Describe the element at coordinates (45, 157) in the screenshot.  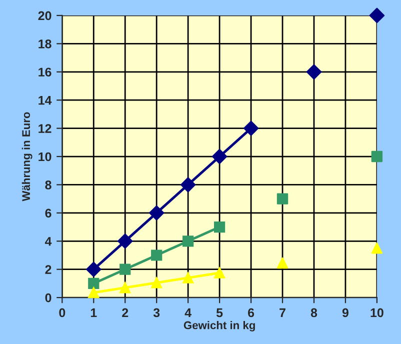
I see `y-tick-label: 10` at that location.